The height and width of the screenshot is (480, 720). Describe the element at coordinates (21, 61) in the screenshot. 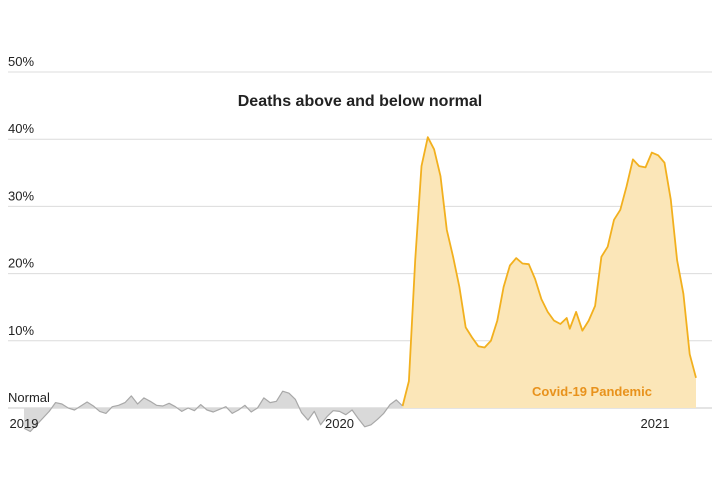

I see `y-tick-label: 50%` at that location.